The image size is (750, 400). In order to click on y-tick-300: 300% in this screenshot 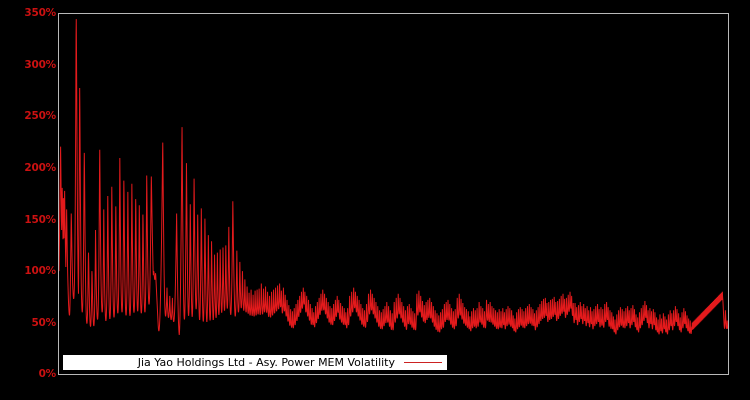, I will do `click(40, 65)`.